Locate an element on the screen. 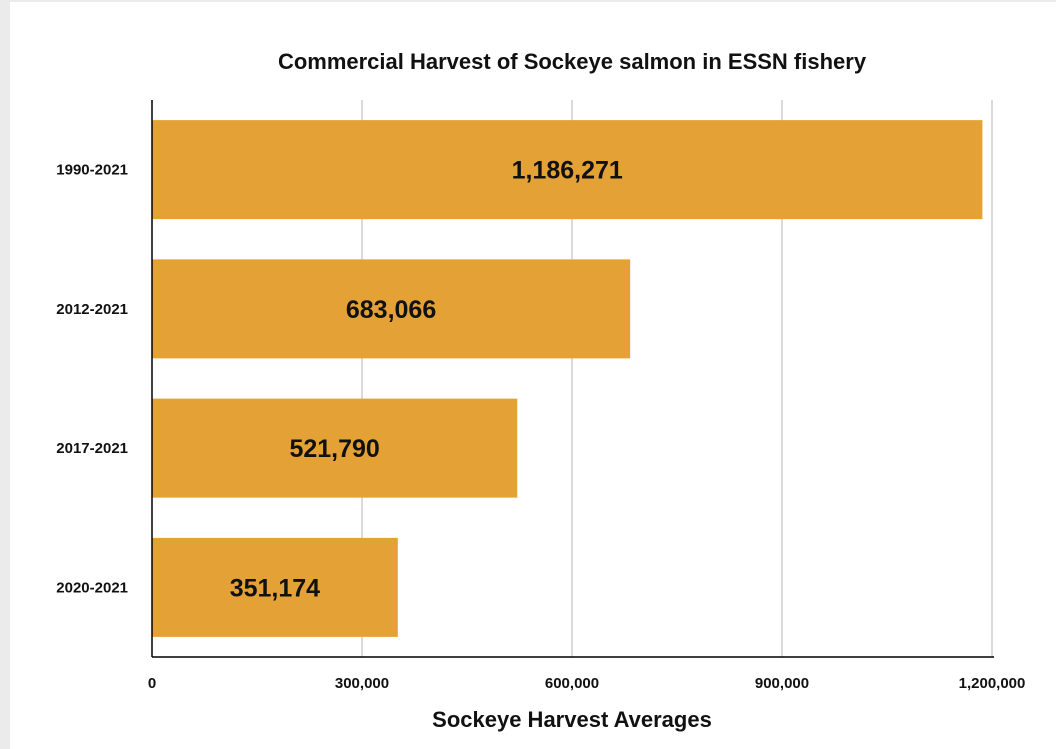 The width and height of the screenshot is (1056, 749). x-tick-label: 900,000 is located at coordinates (782, 683).